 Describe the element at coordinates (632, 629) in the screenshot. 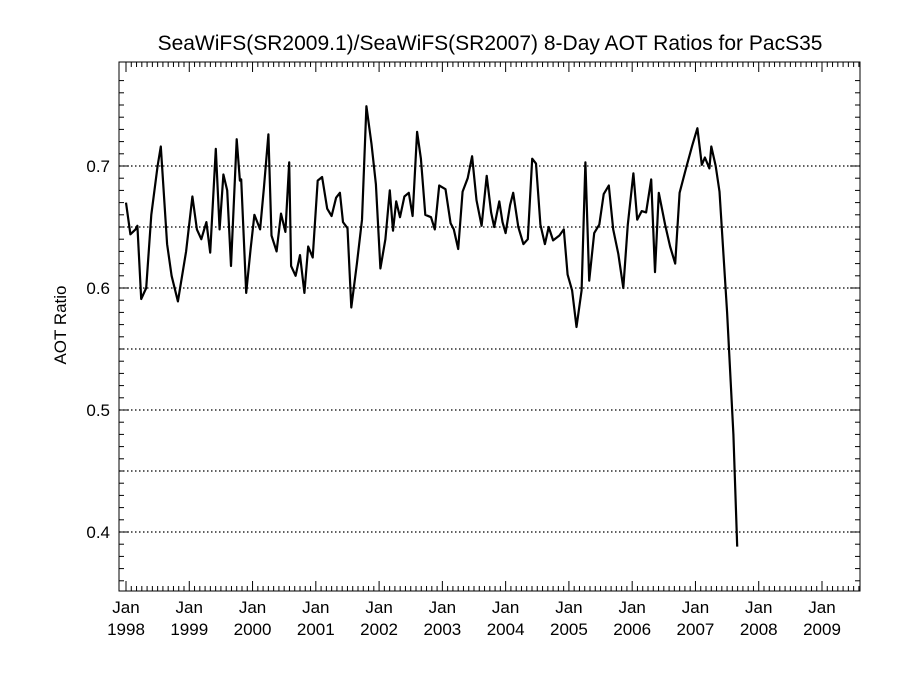

I see `x-tick-year-label: 2006` at that location.